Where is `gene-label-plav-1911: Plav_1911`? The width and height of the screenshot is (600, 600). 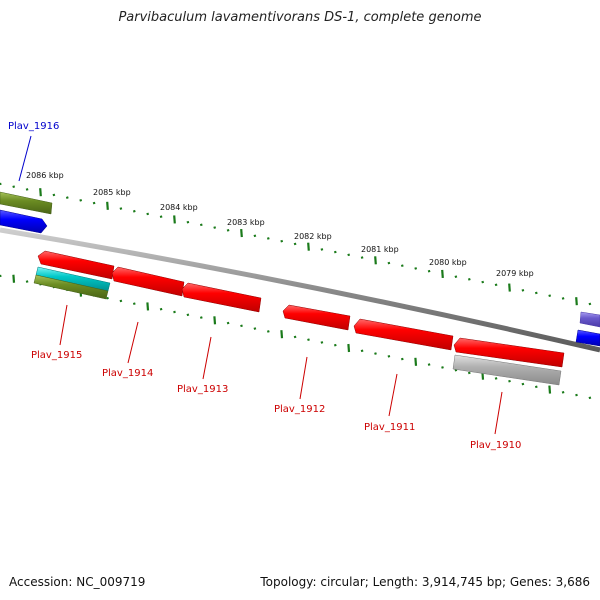
gene-label-plav-1911: Plav_1911 is located at coordinates (389, 427).